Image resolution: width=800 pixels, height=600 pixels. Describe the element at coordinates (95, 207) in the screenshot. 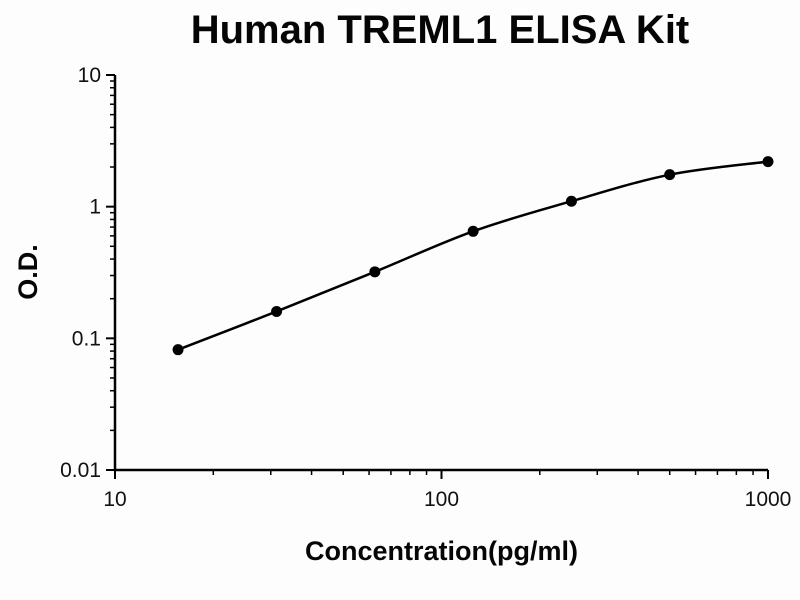

I see `y-tick-label: 1` at that location.